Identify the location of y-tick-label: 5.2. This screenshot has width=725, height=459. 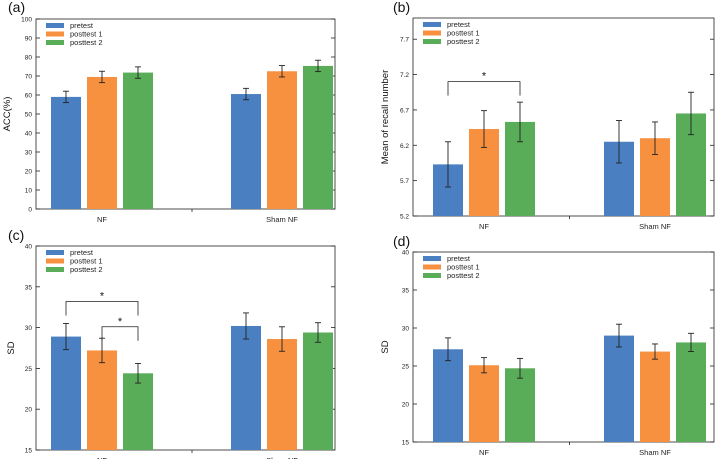
(404, 217).